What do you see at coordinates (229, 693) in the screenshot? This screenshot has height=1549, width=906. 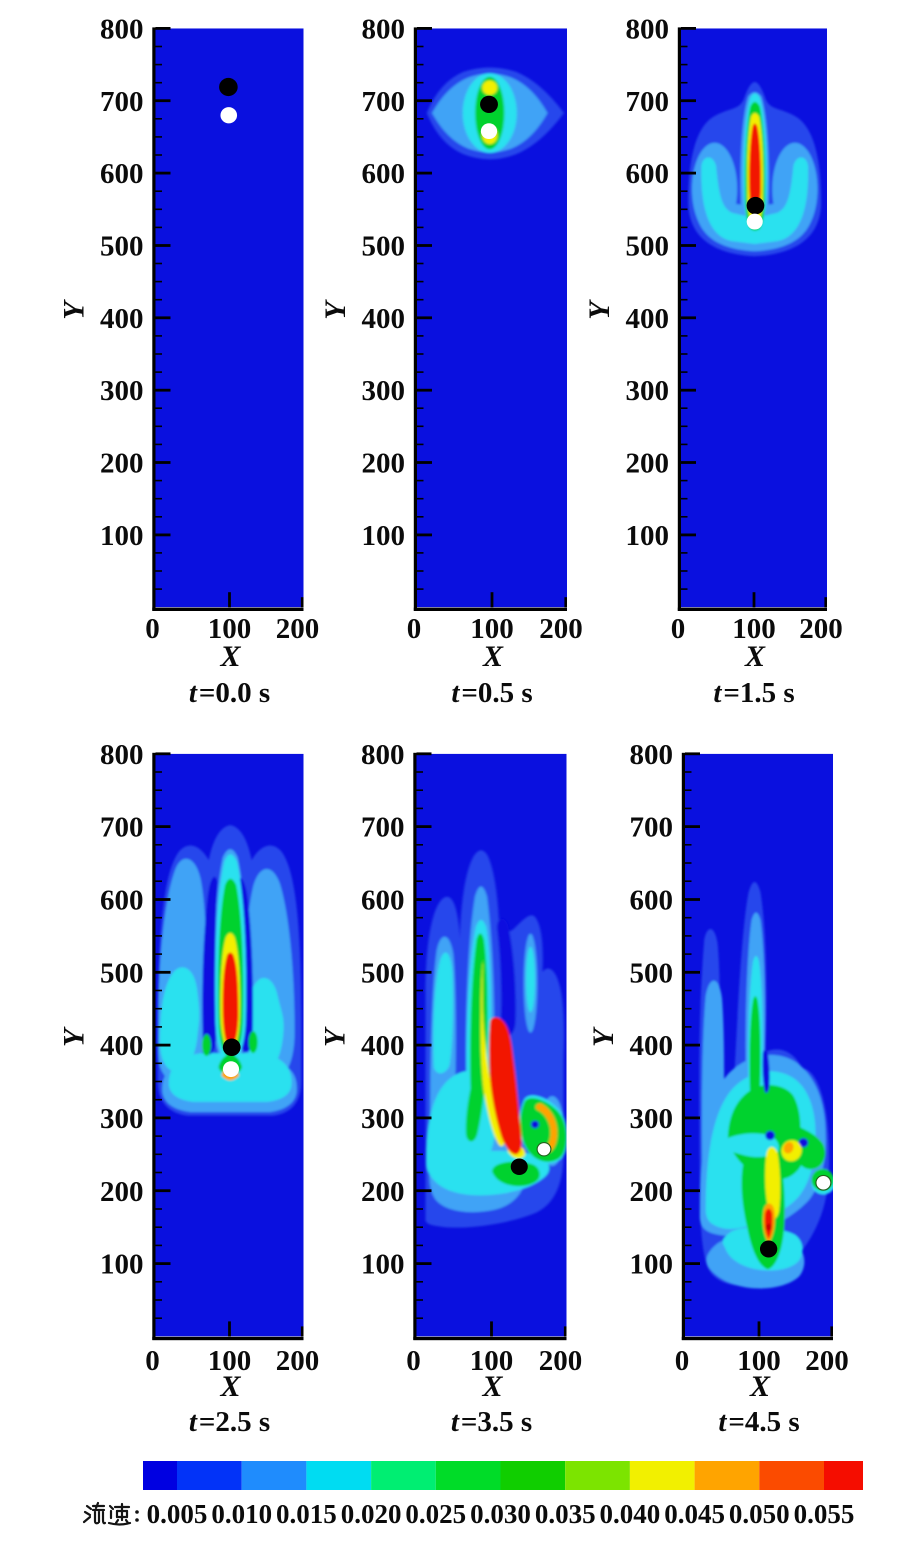 I see `svg-text: t=0.0 s` at bounding box center [229, 693].